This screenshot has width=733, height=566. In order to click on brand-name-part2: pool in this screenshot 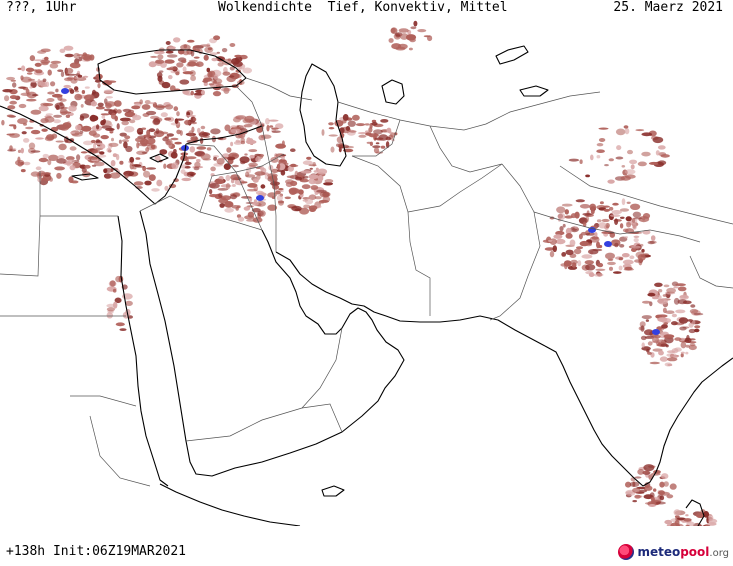, I will do `click(695, 552)`.